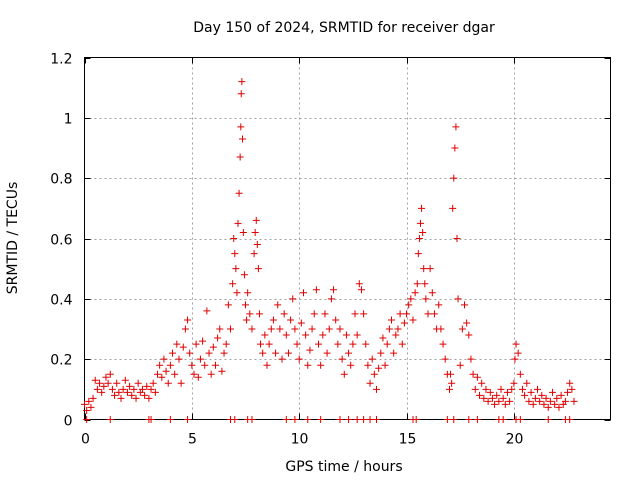 The height and width of the screenshot is (480, 640). Describe the element at coordinates (343, 467) in the screenshot. I see `x-axis-title: GPS time / hours` at that location.